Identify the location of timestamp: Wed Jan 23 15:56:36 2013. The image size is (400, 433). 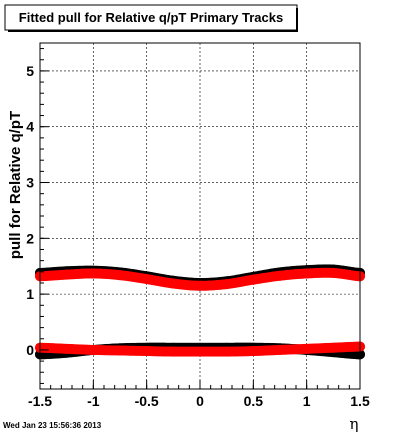
(52, 425).